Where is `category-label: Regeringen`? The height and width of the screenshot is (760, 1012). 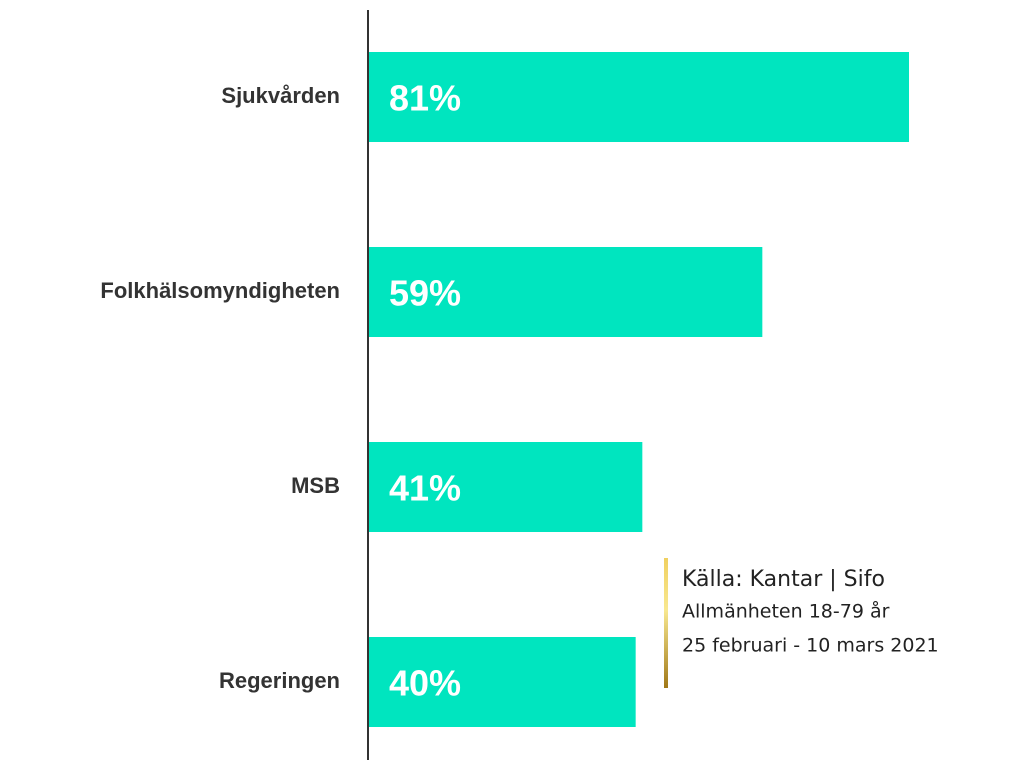 category-label: Regeringen is located at coordinates (279, 680).